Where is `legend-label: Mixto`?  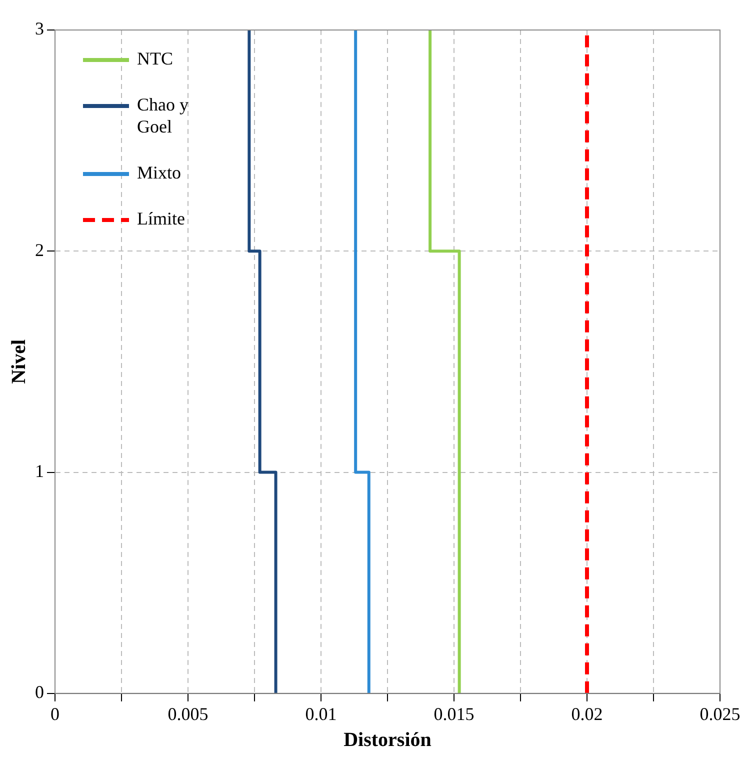
legend-label: Mixto is located at coordinates (159, 172).